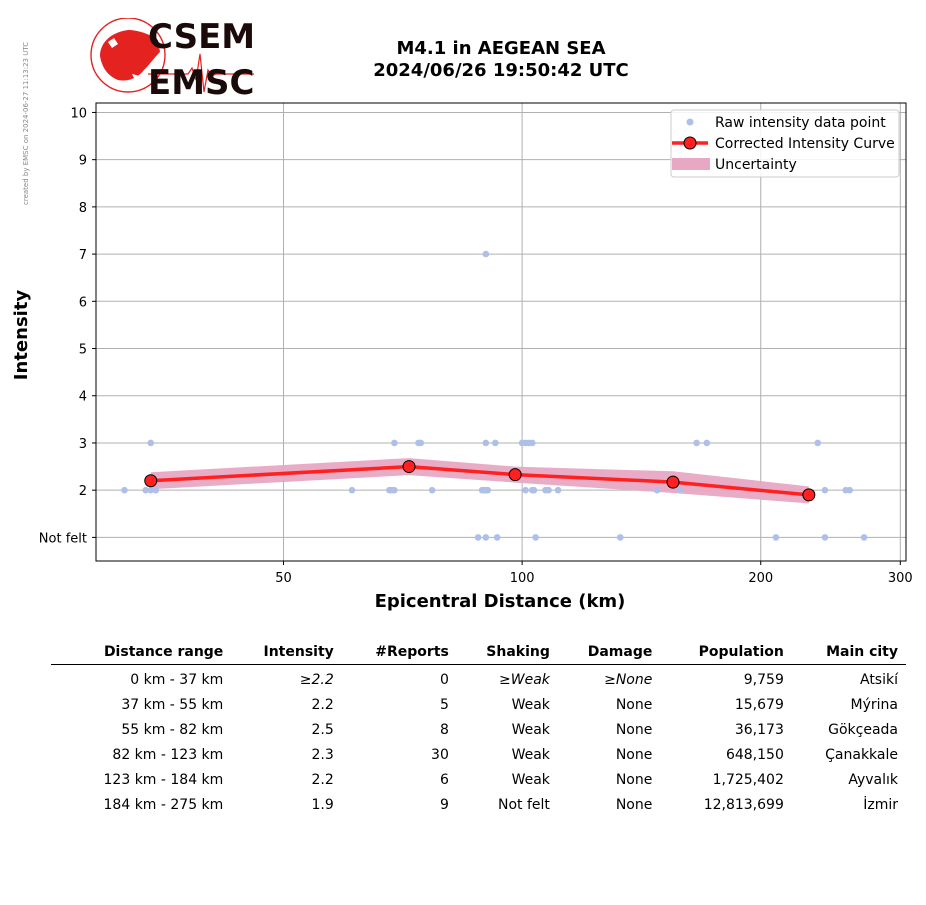 The height and width of the screenshot is (905, 926). I want to click on cell-intensity: 2.5, so click(322, 729).